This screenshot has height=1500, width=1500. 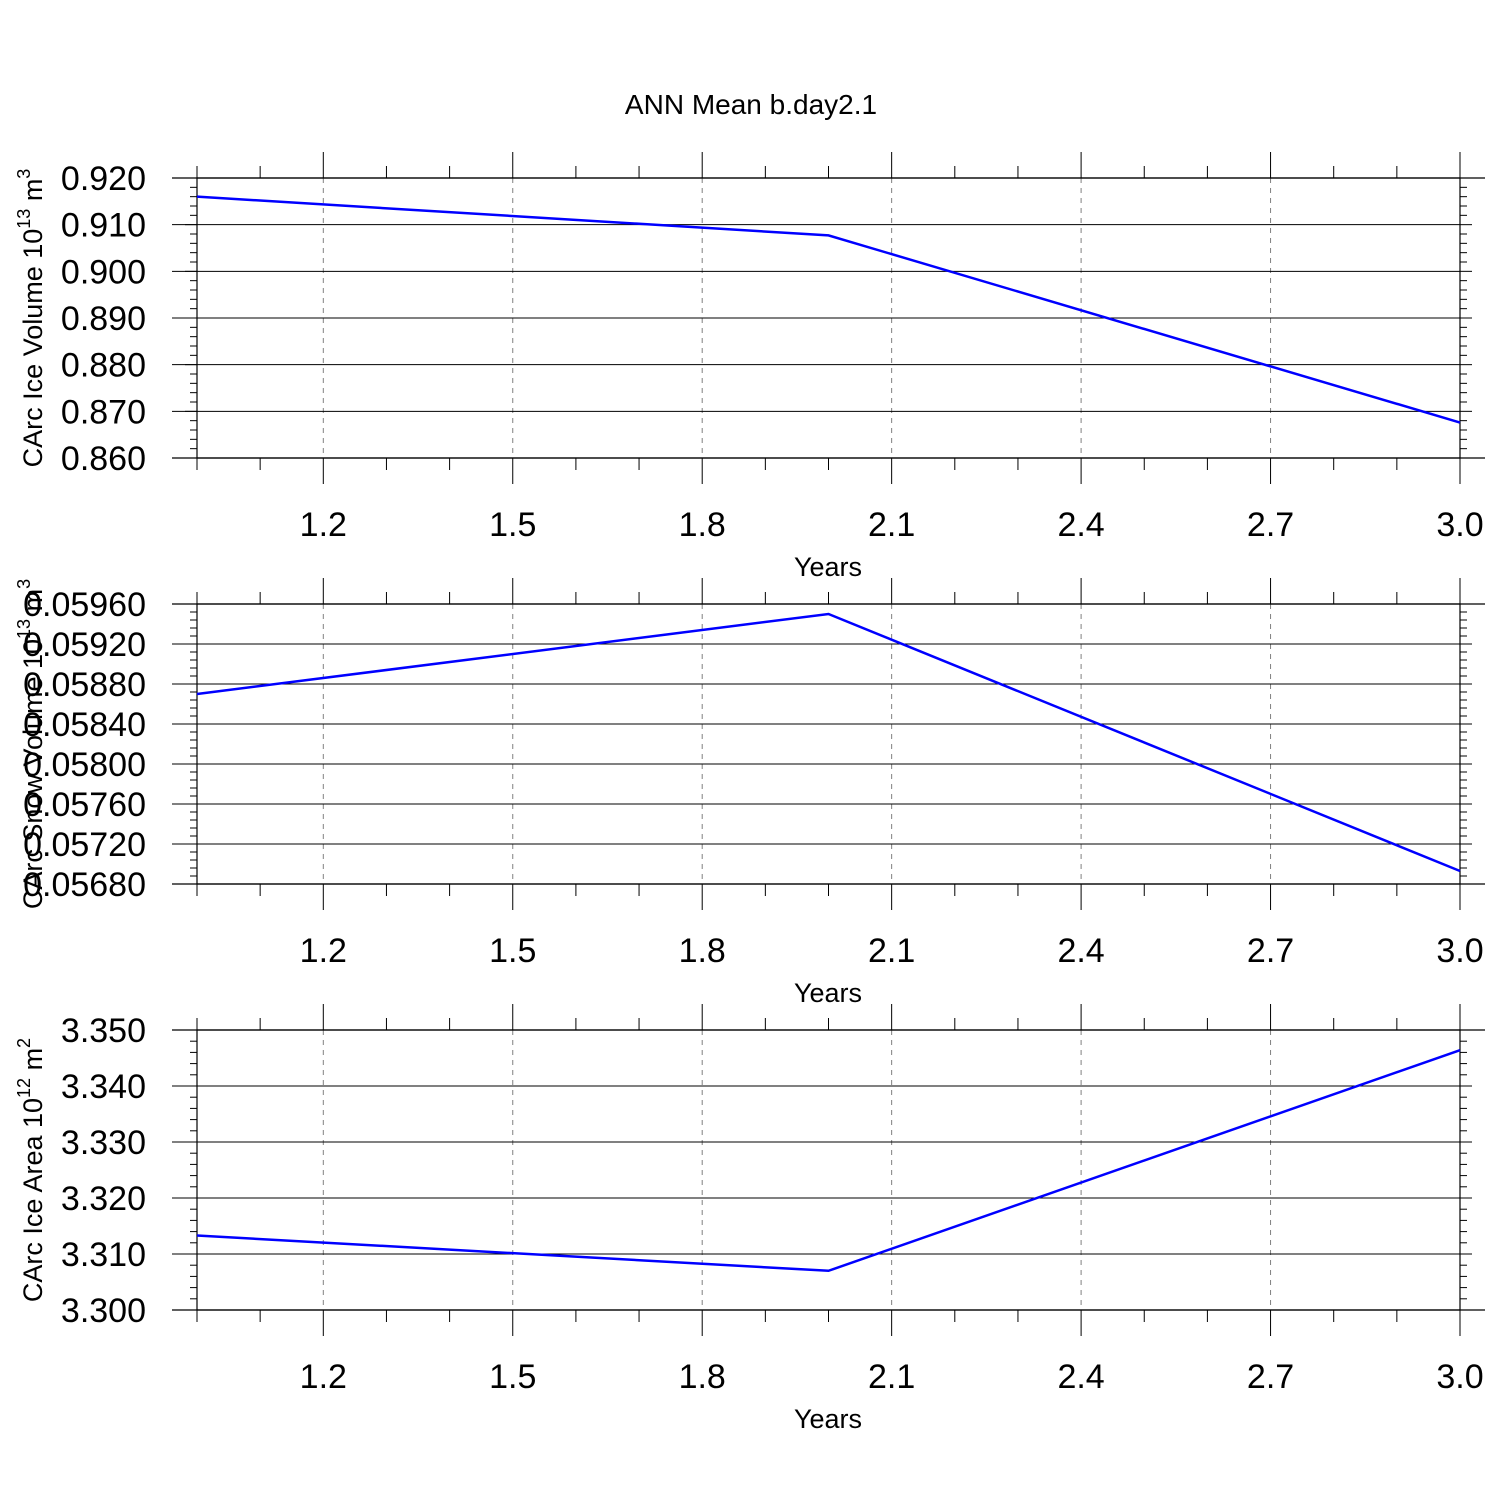 I want to click on y-tick-label: 0.870, so click(x=103, y=412).